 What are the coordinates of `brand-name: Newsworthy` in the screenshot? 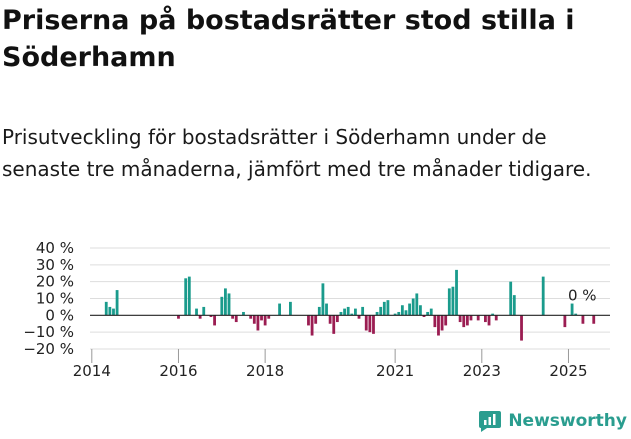 It's located at (567, 421).